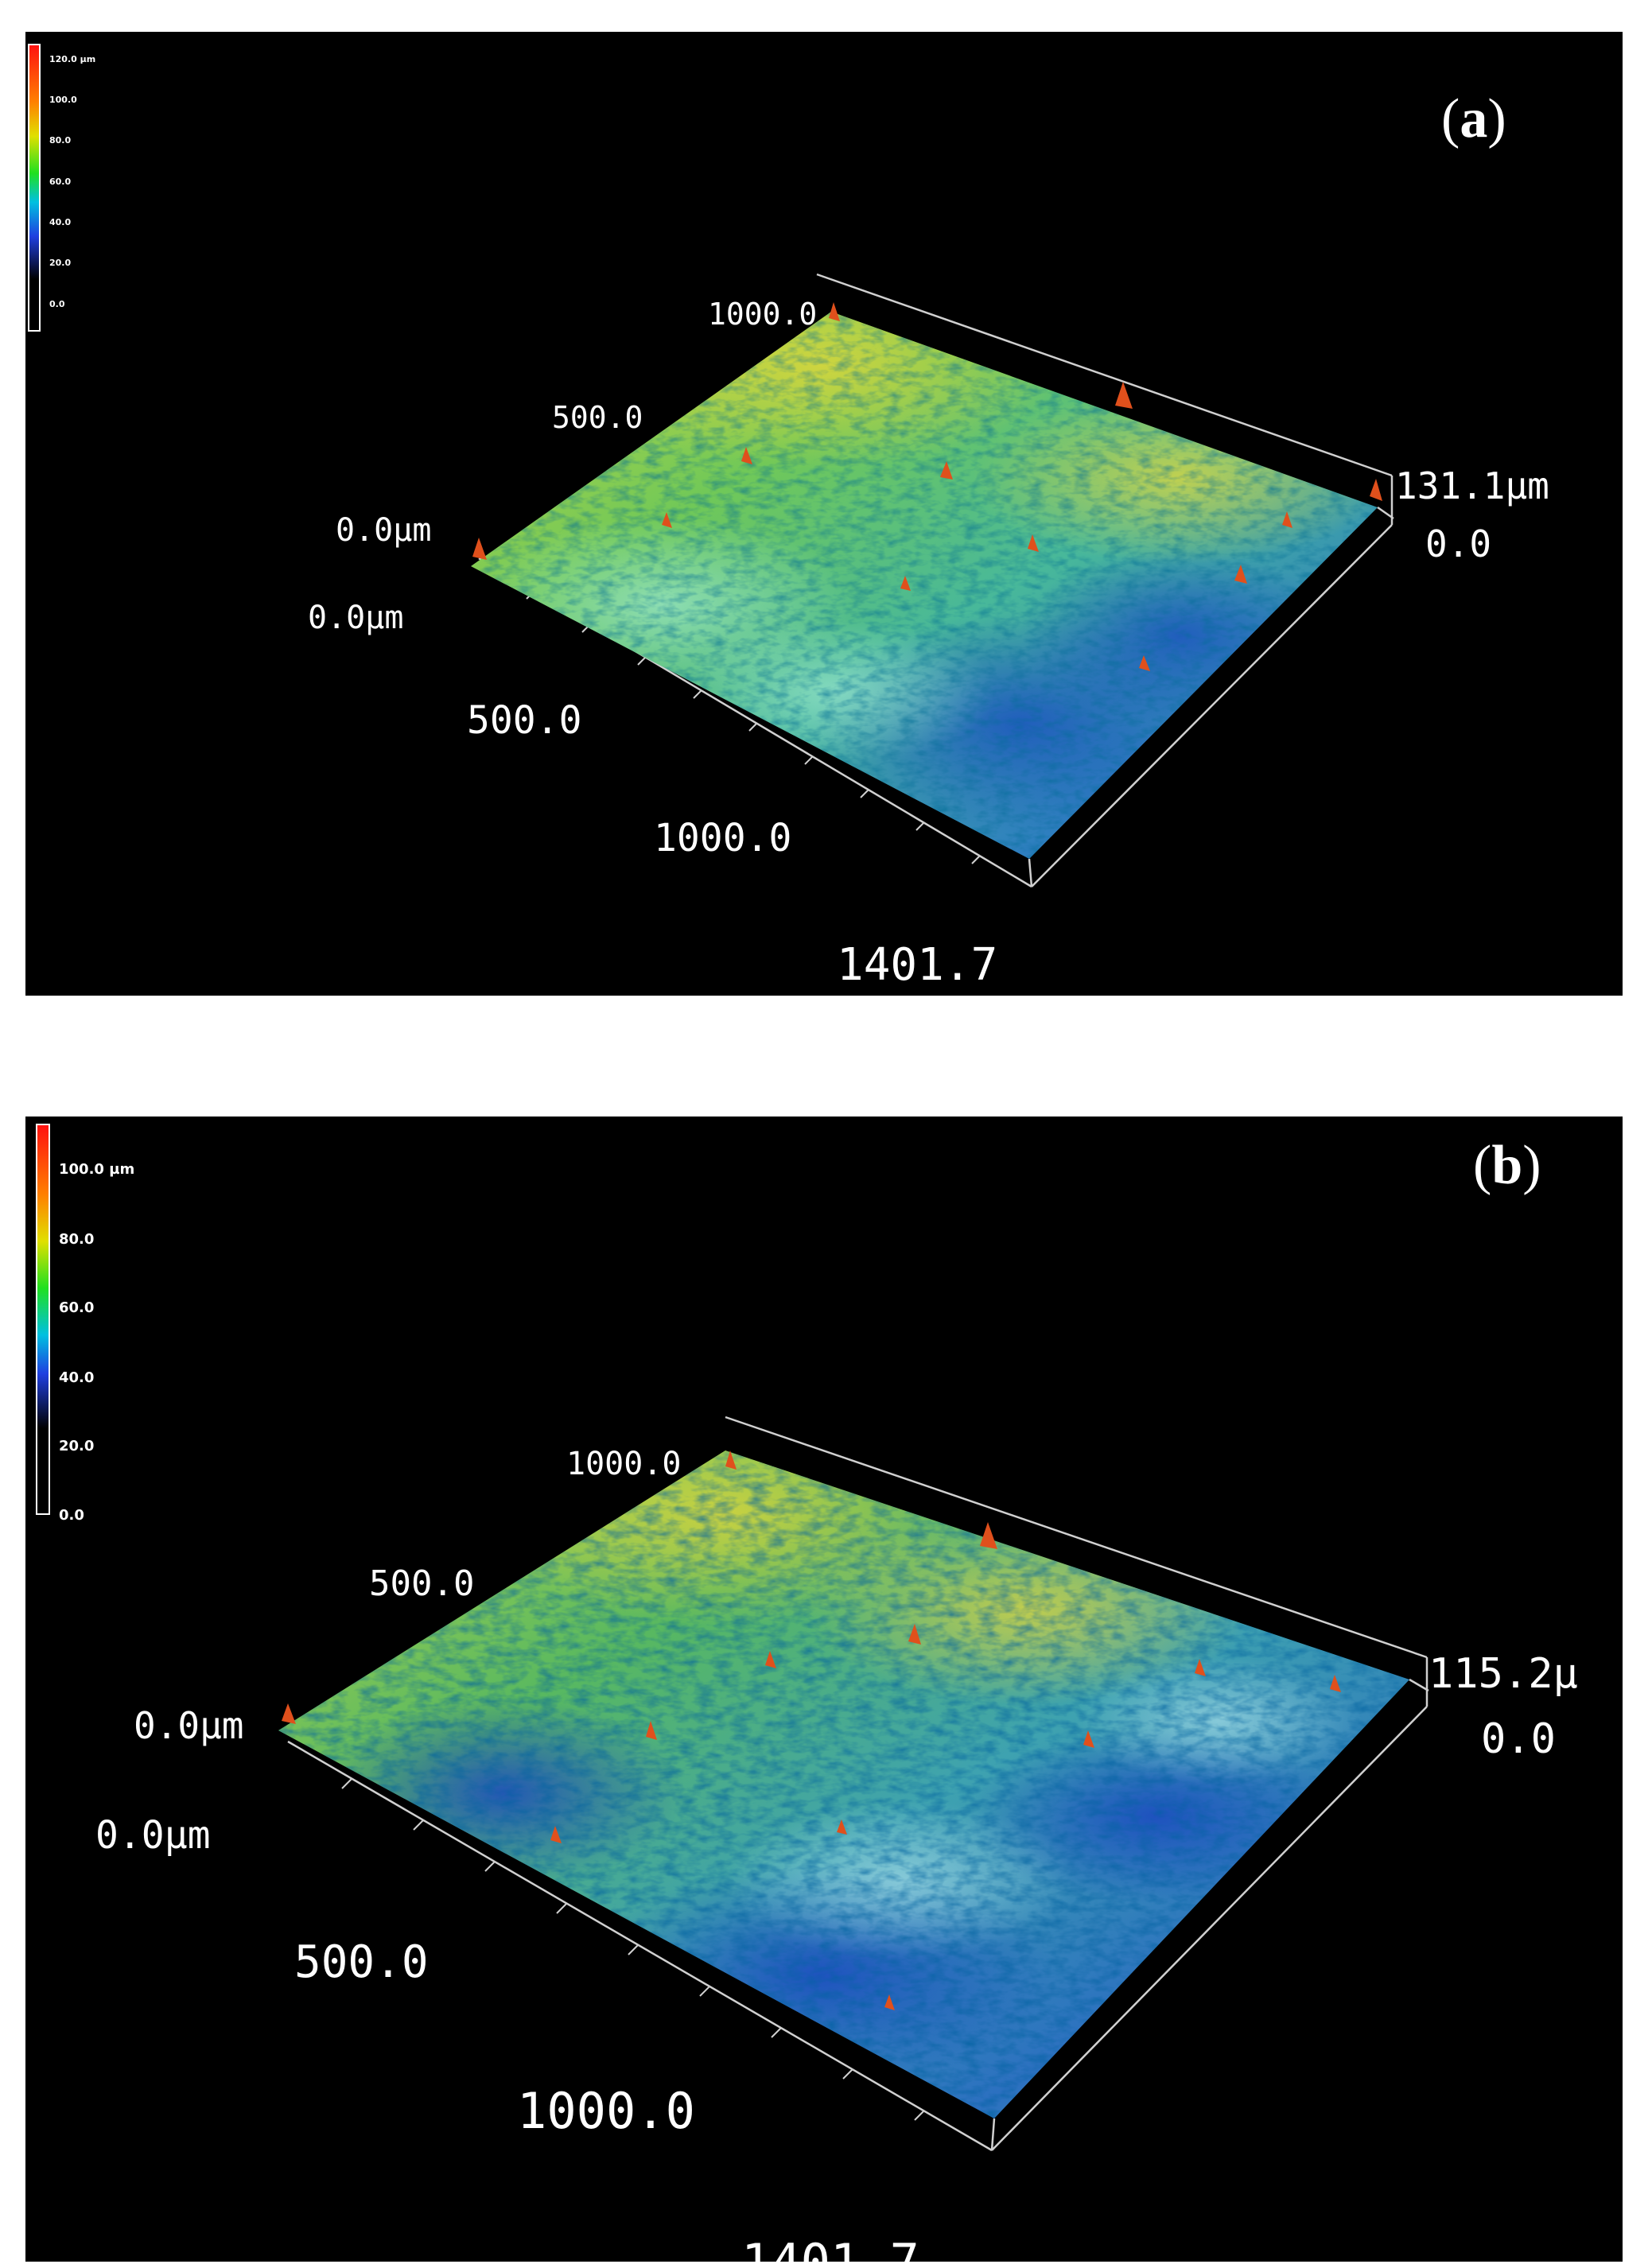 The height and width of the screenshot is (2268, 1652). What do you see at coordinates (361, 1962) in the screenshot?
I see `x-axis-label-mid-b: 500.0` at bounding box center [361, 1962].